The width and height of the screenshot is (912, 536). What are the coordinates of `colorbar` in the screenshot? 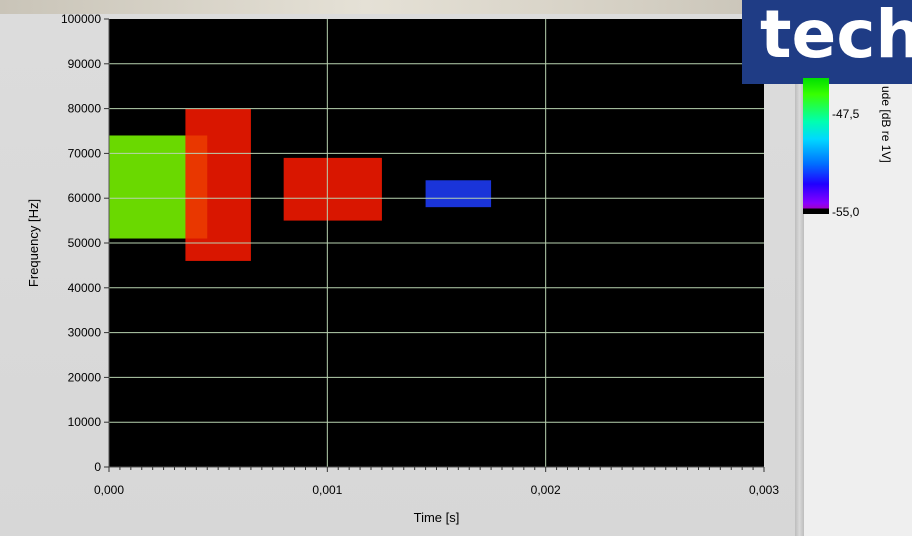 It's located at (816, 146).